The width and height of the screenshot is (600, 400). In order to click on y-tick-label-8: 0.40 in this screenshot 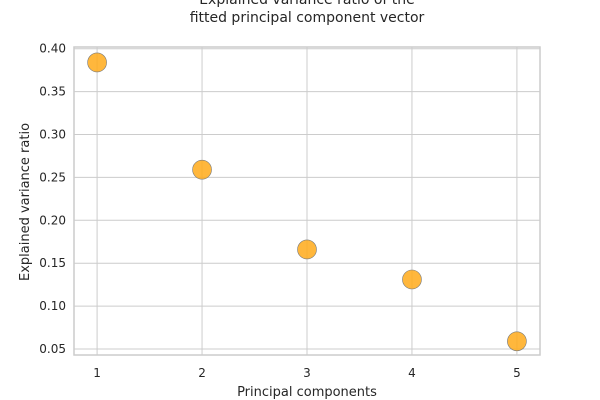, I will do `click(52, 49)`.